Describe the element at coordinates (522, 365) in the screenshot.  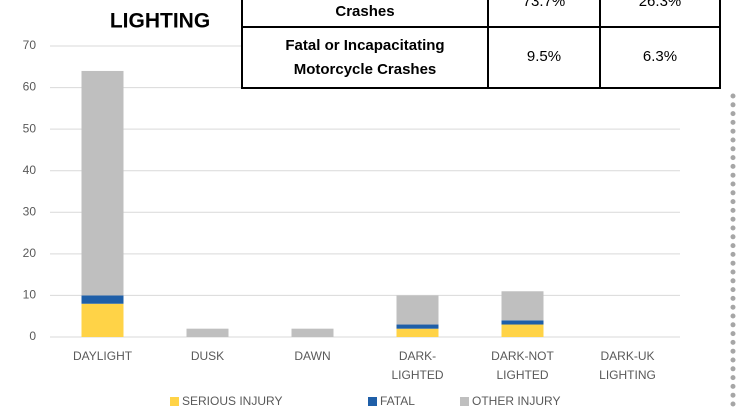
I see `x-tick-label: DARK-NOT LIGHTED` at that location.